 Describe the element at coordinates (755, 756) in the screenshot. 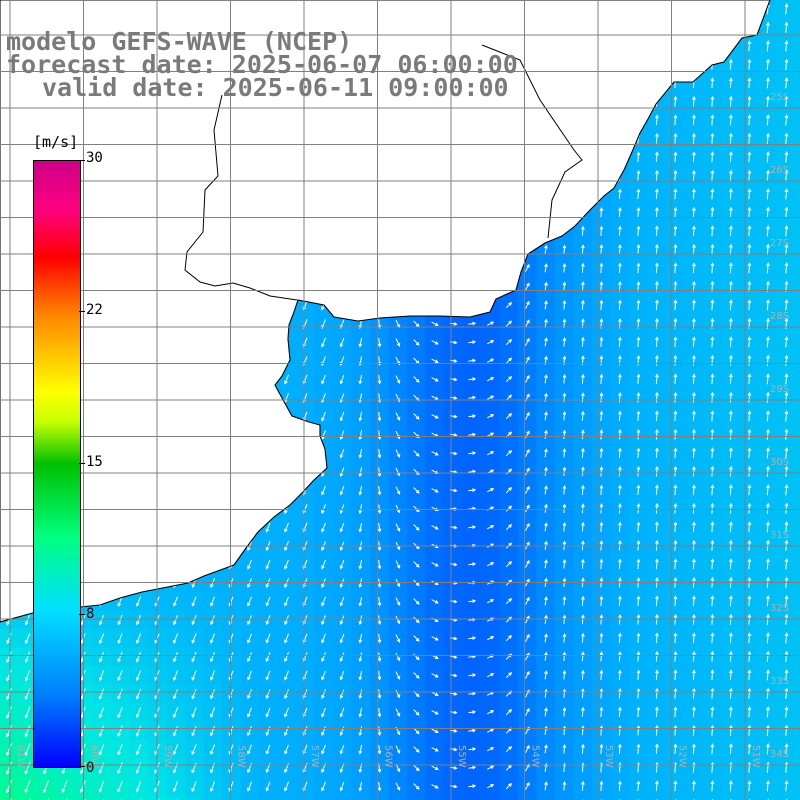

I see `lon-label: 51W` at that location.